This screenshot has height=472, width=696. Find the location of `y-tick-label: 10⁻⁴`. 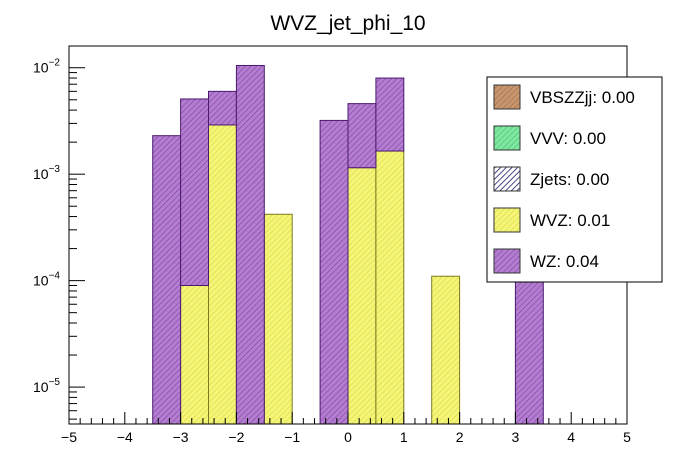

y-tick-label: 10⁻⁴ is located at coordinates (46, 280).